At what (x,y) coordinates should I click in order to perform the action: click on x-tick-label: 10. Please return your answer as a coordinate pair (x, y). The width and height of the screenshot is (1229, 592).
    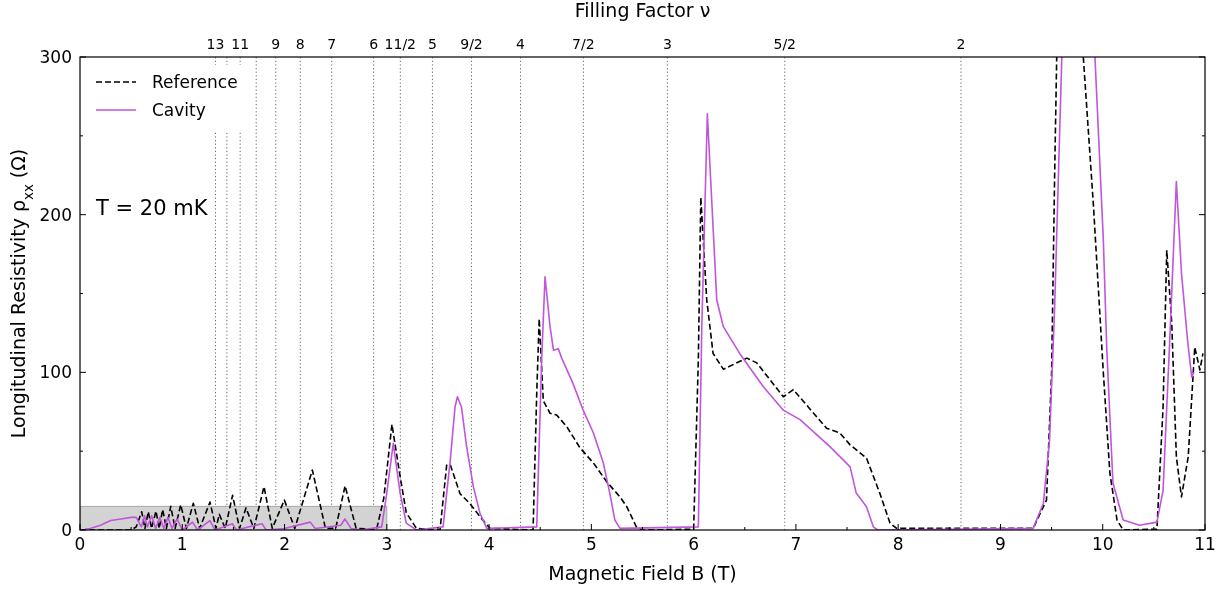
    Looking at the image, I should click on (1102, 544).